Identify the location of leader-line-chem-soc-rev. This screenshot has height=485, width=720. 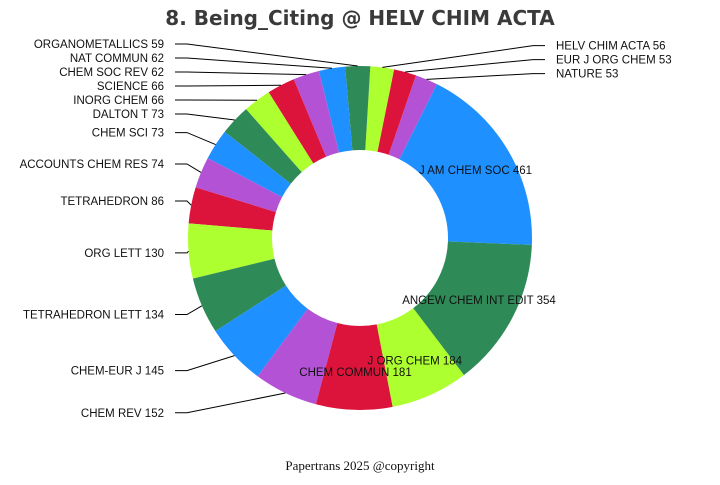
(240, 73).